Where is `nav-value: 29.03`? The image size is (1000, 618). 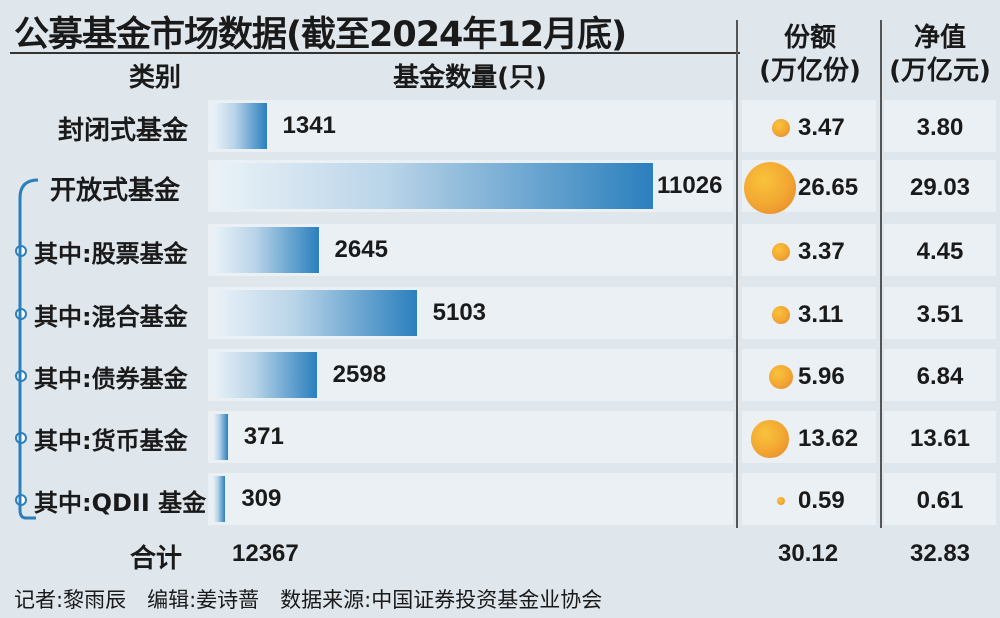 nav-value: 29.03 is located at coordinates (940, 187).